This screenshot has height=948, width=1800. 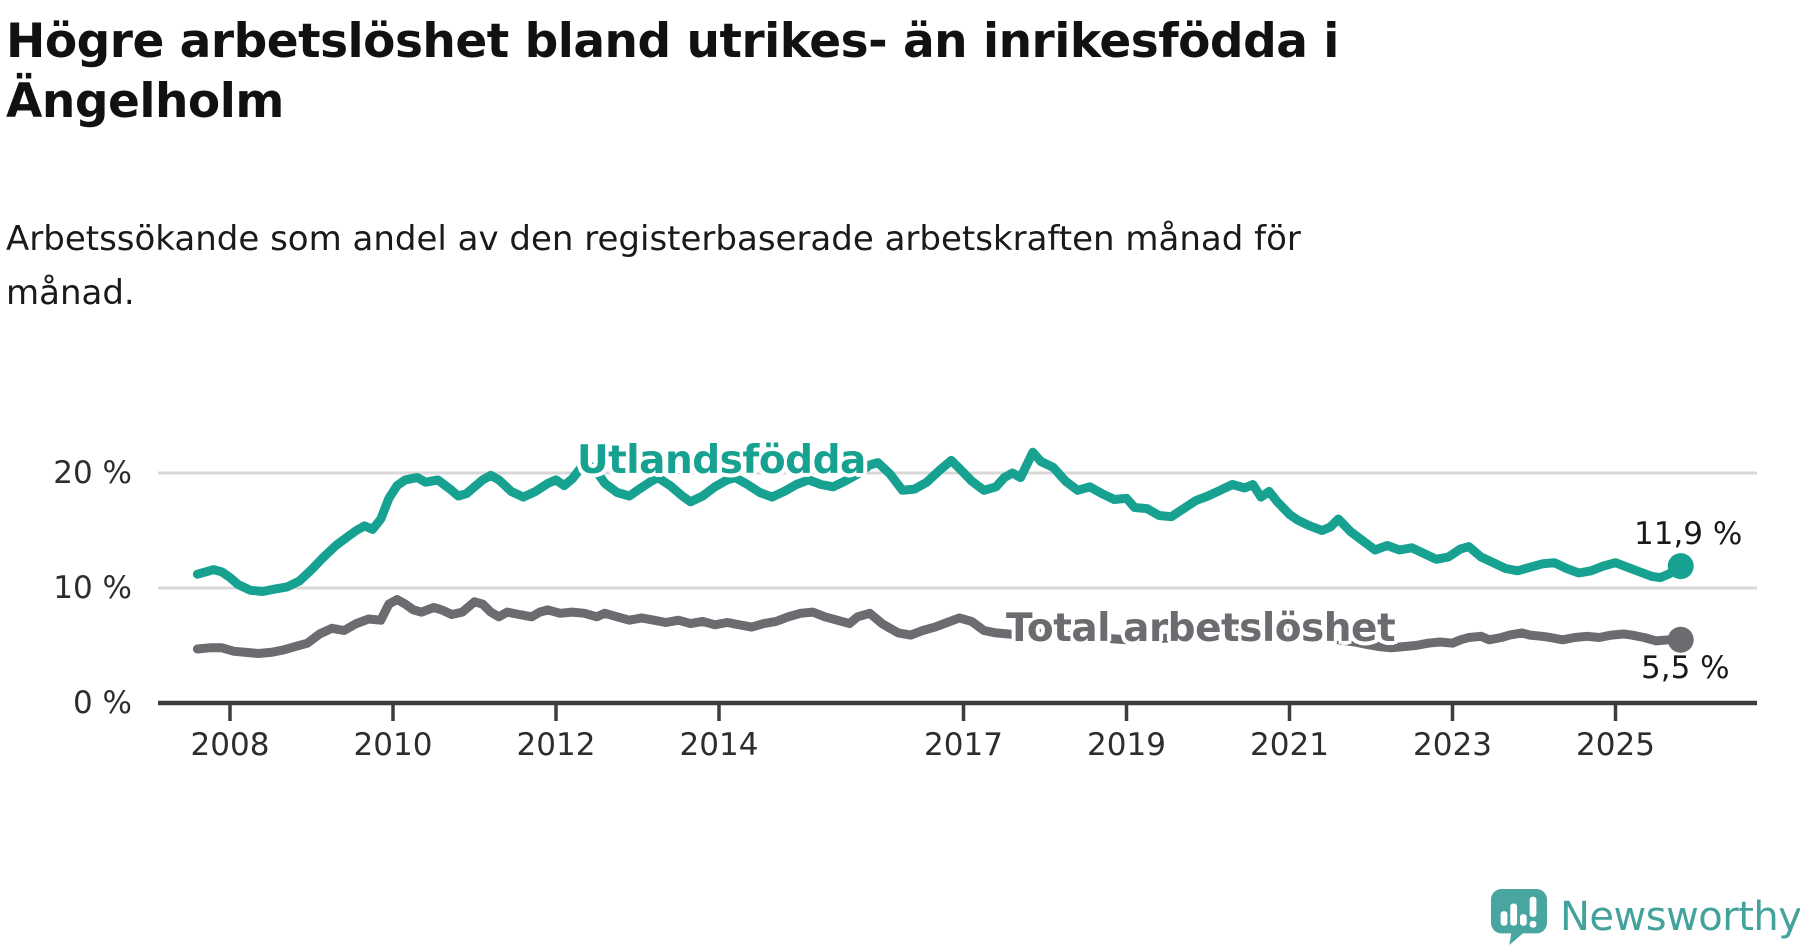 What do you see at coordinates (1615, 745) in the screenshot?
I see `x-tick-label: 2025` at bounding box center [1615, 745].